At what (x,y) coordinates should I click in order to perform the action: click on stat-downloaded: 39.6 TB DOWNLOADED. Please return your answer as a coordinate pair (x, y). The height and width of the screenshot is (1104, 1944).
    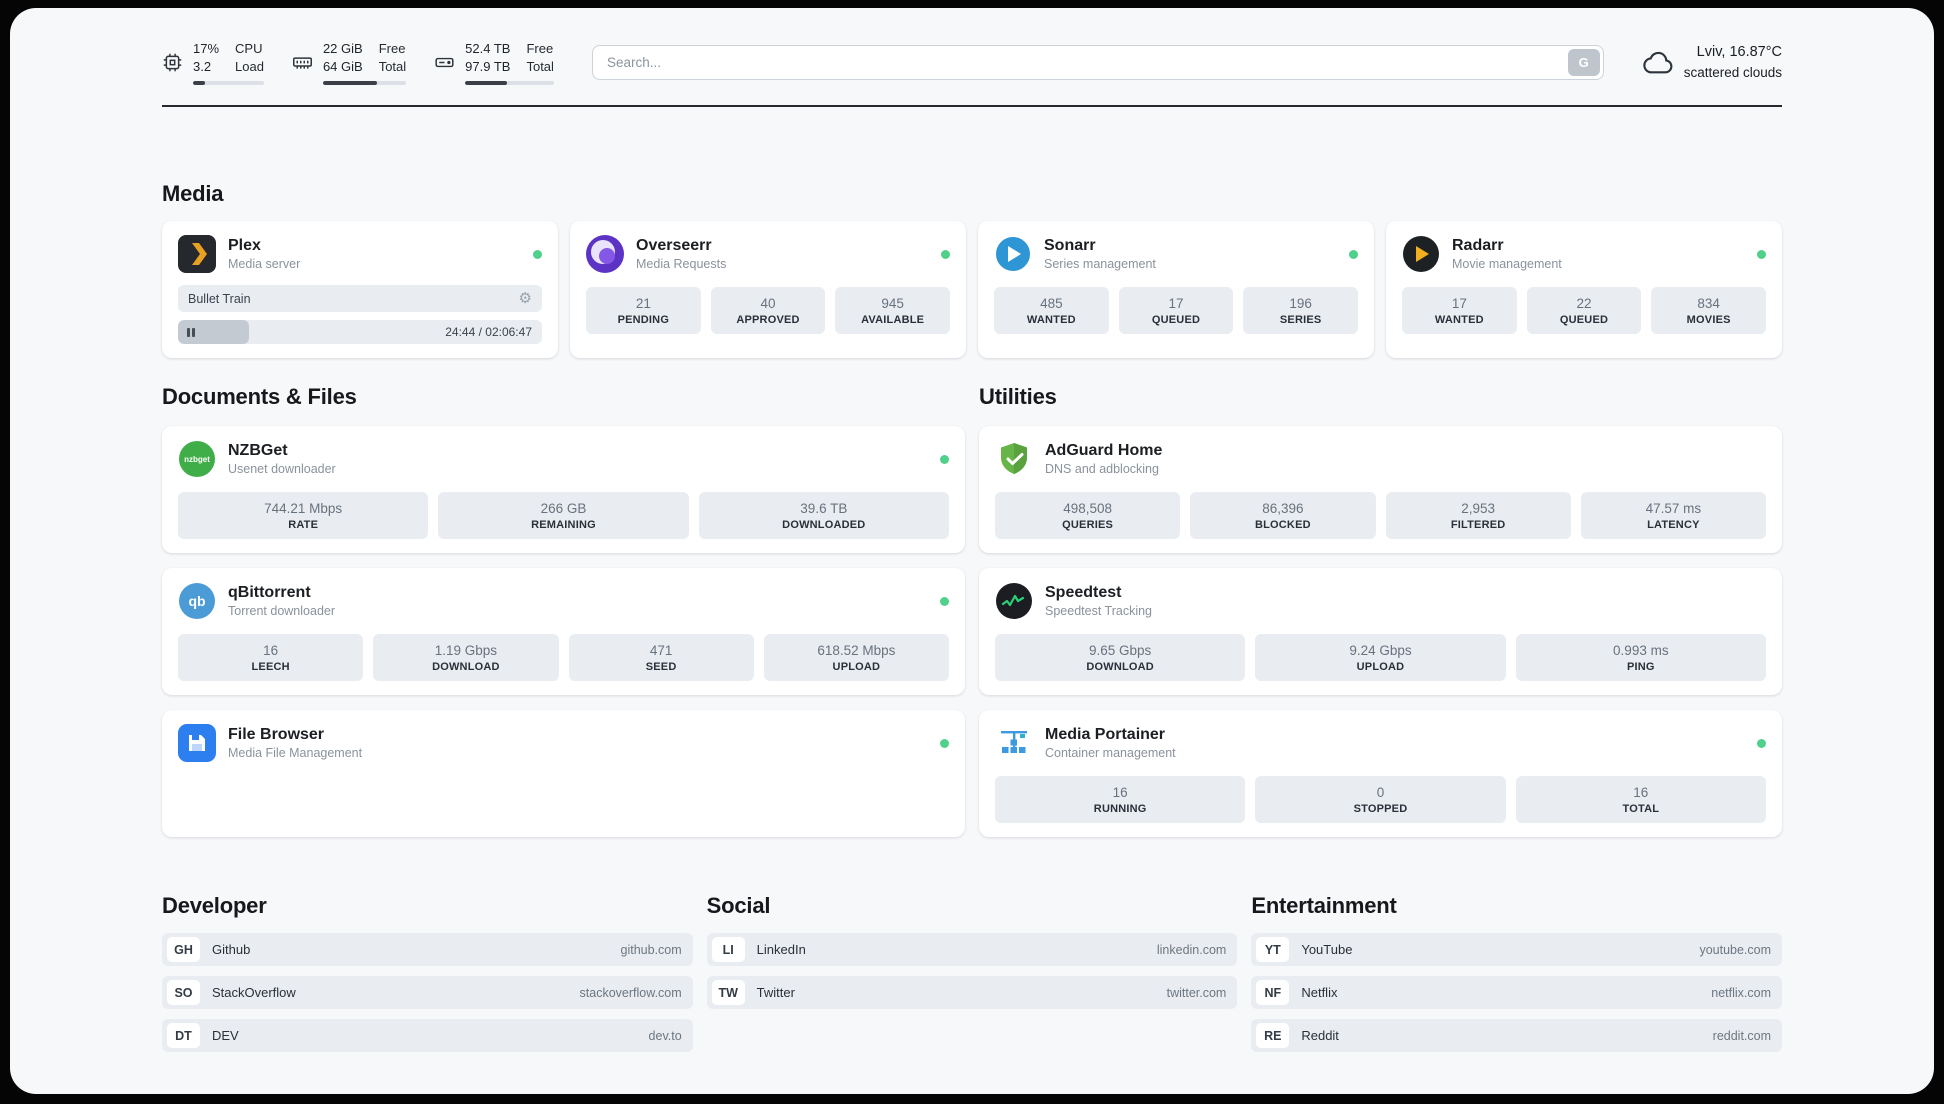
    Looking at the image, I should click on (823, 516).